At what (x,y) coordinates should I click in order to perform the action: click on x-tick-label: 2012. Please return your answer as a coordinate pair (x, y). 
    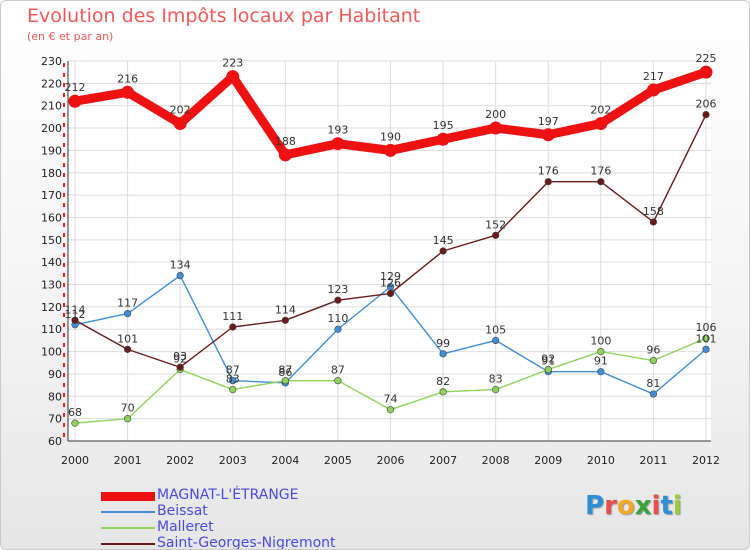
    Looking at the image, I should click on (706, 460).